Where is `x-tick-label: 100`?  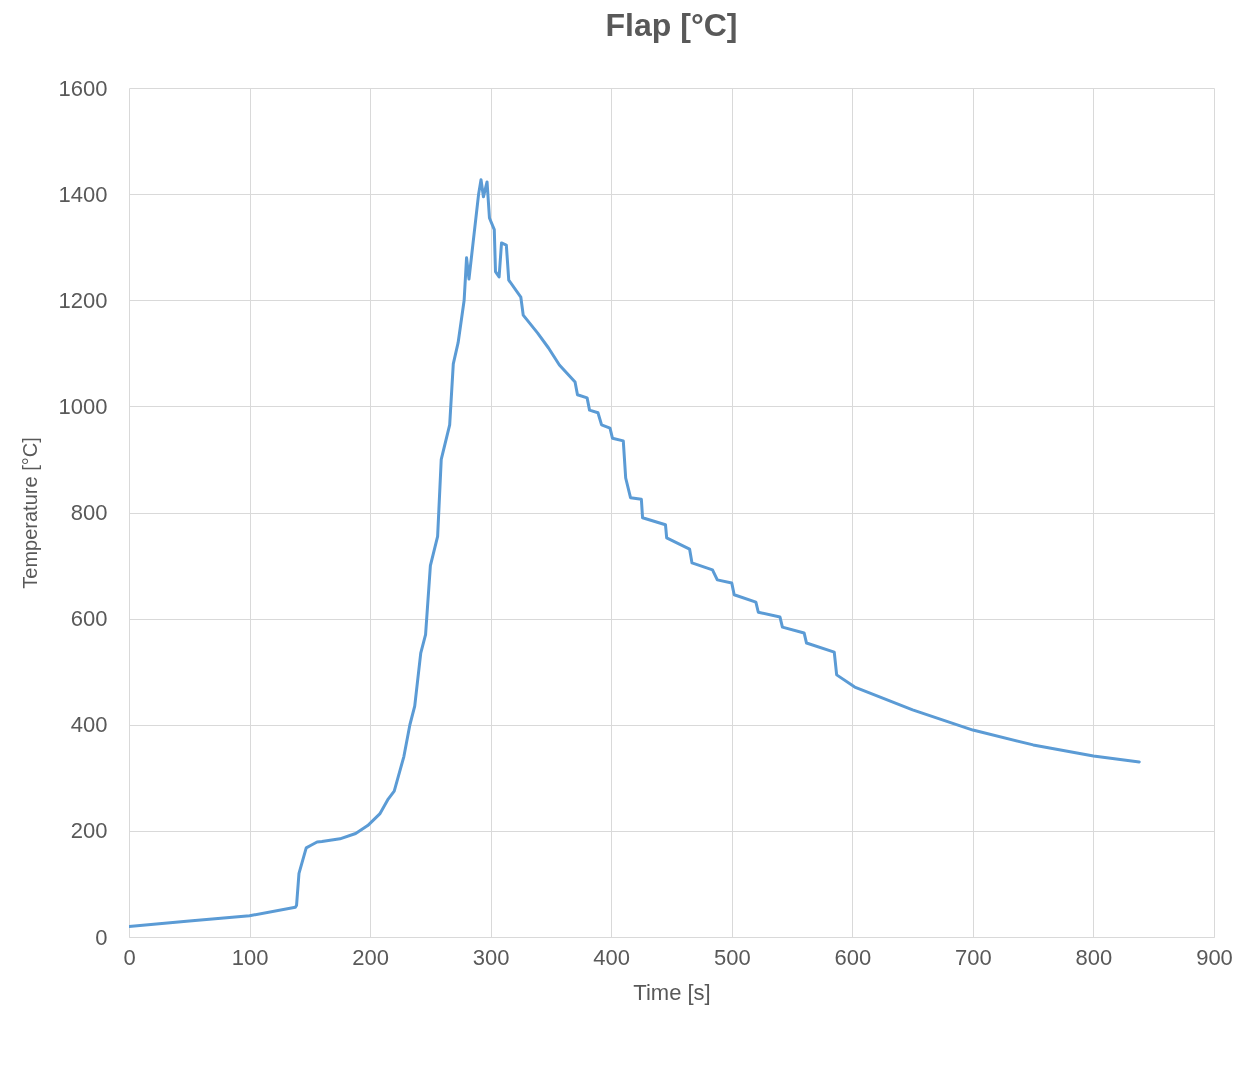
x-tick-label: 100 is located at coordinates (250, 957).